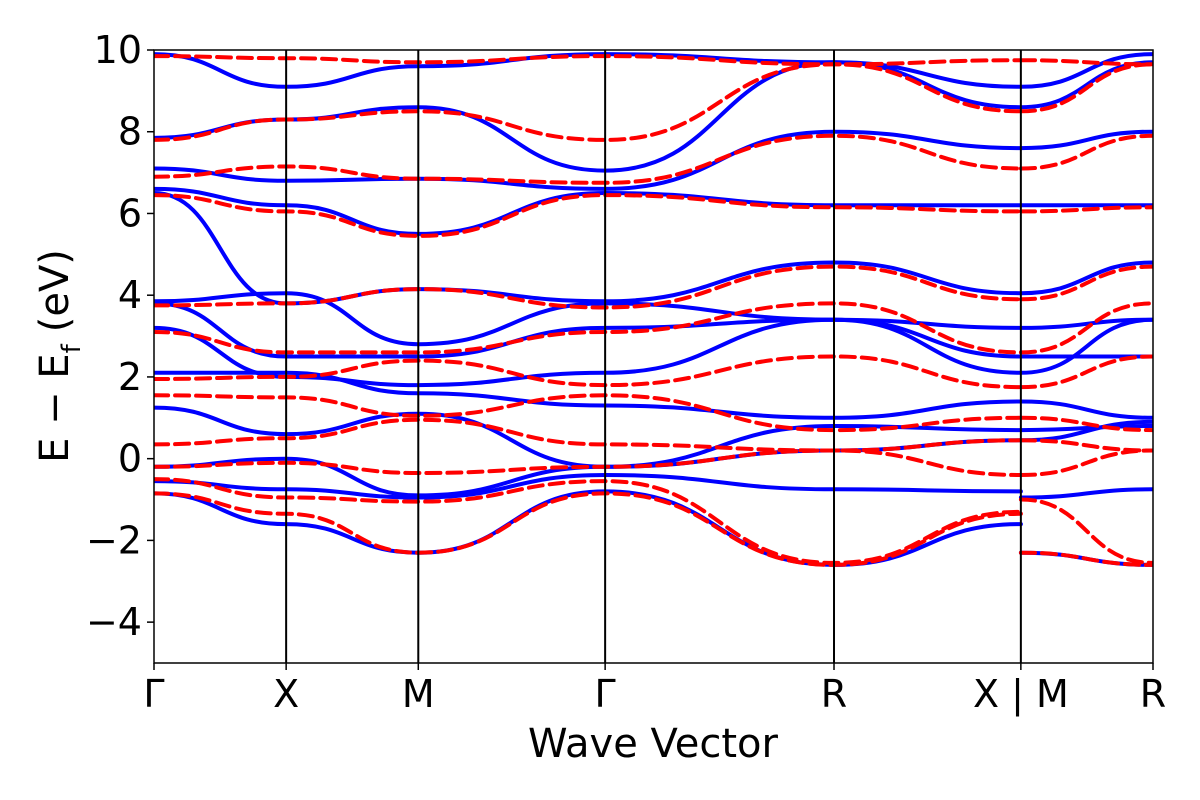 The height and width of the screenshot is (800, 1200). Describe the element at coordinates (130, 132) in the screenshot. I see `y-tick-label: 8` at that location.